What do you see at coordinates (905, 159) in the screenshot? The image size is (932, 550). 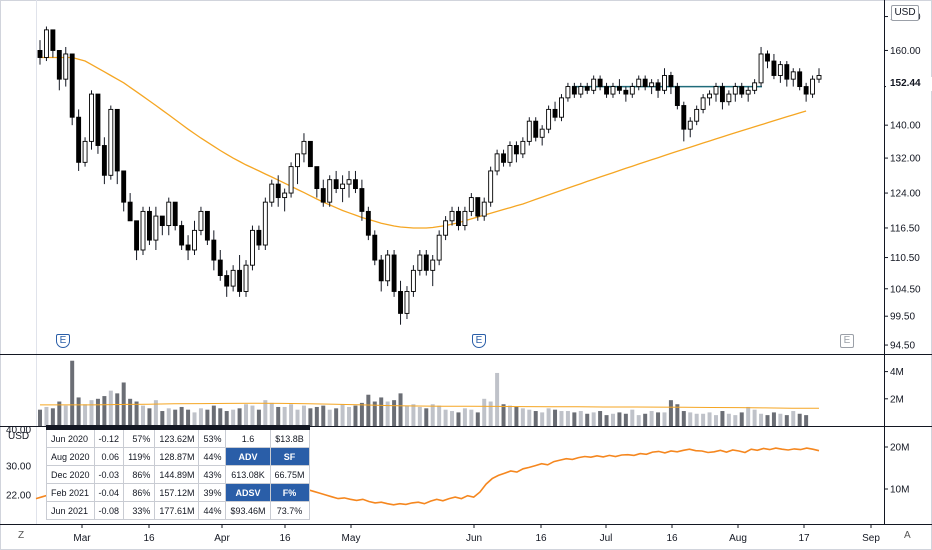 I see `price-tick-label: 132.00` at bounding box center [905, 159].